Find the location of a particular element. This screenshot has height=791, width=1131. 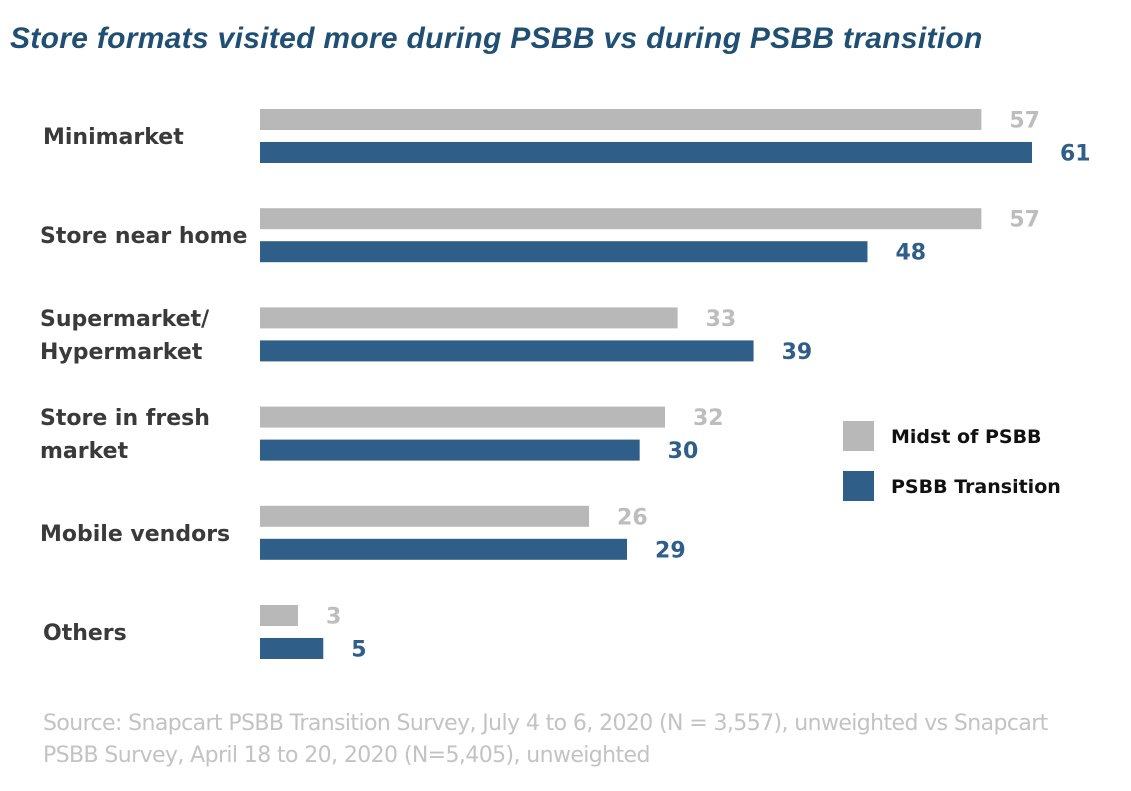

value-label: 26 is located at coordinates (632, 517).